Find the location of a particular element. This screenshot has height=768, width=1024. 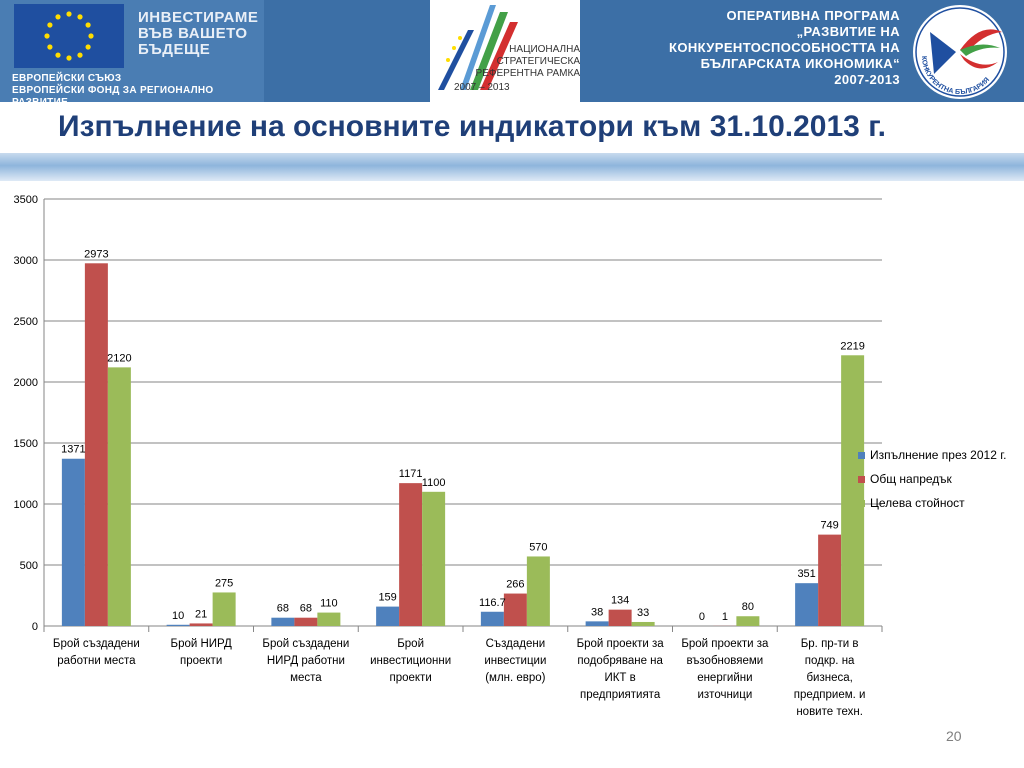

data-label: 570 is located at coordinates (538, 547).